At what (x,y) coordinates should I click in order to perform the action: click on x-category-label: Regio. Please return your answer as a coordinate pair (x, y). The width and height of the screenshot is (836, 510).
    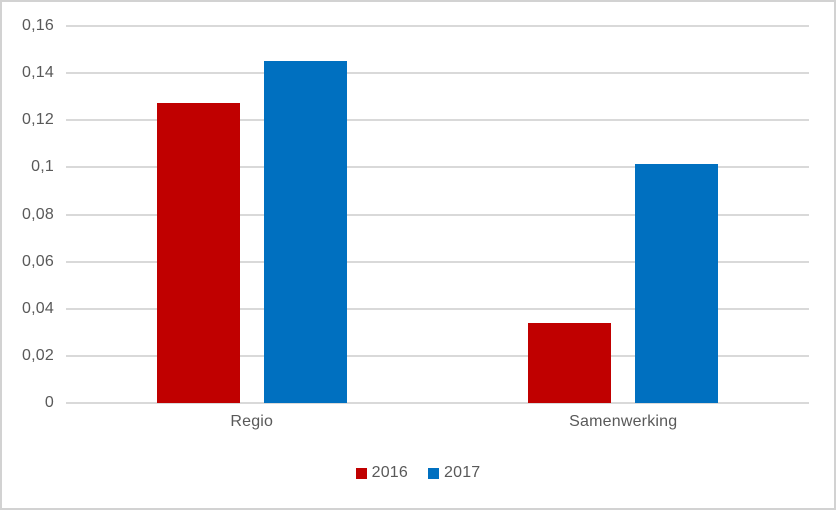
    Looking at the image, I should click on (252, 421).